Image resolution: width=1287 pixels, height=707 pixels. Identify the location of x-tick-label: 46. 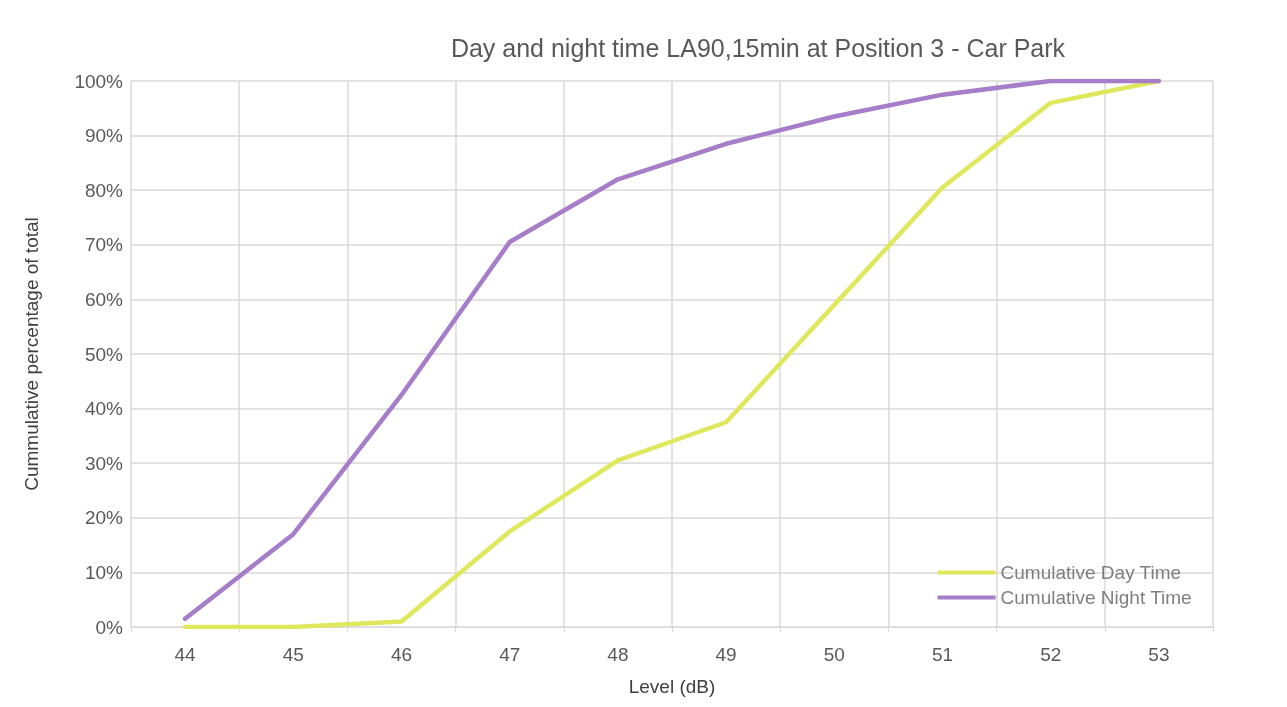
(401, 654).